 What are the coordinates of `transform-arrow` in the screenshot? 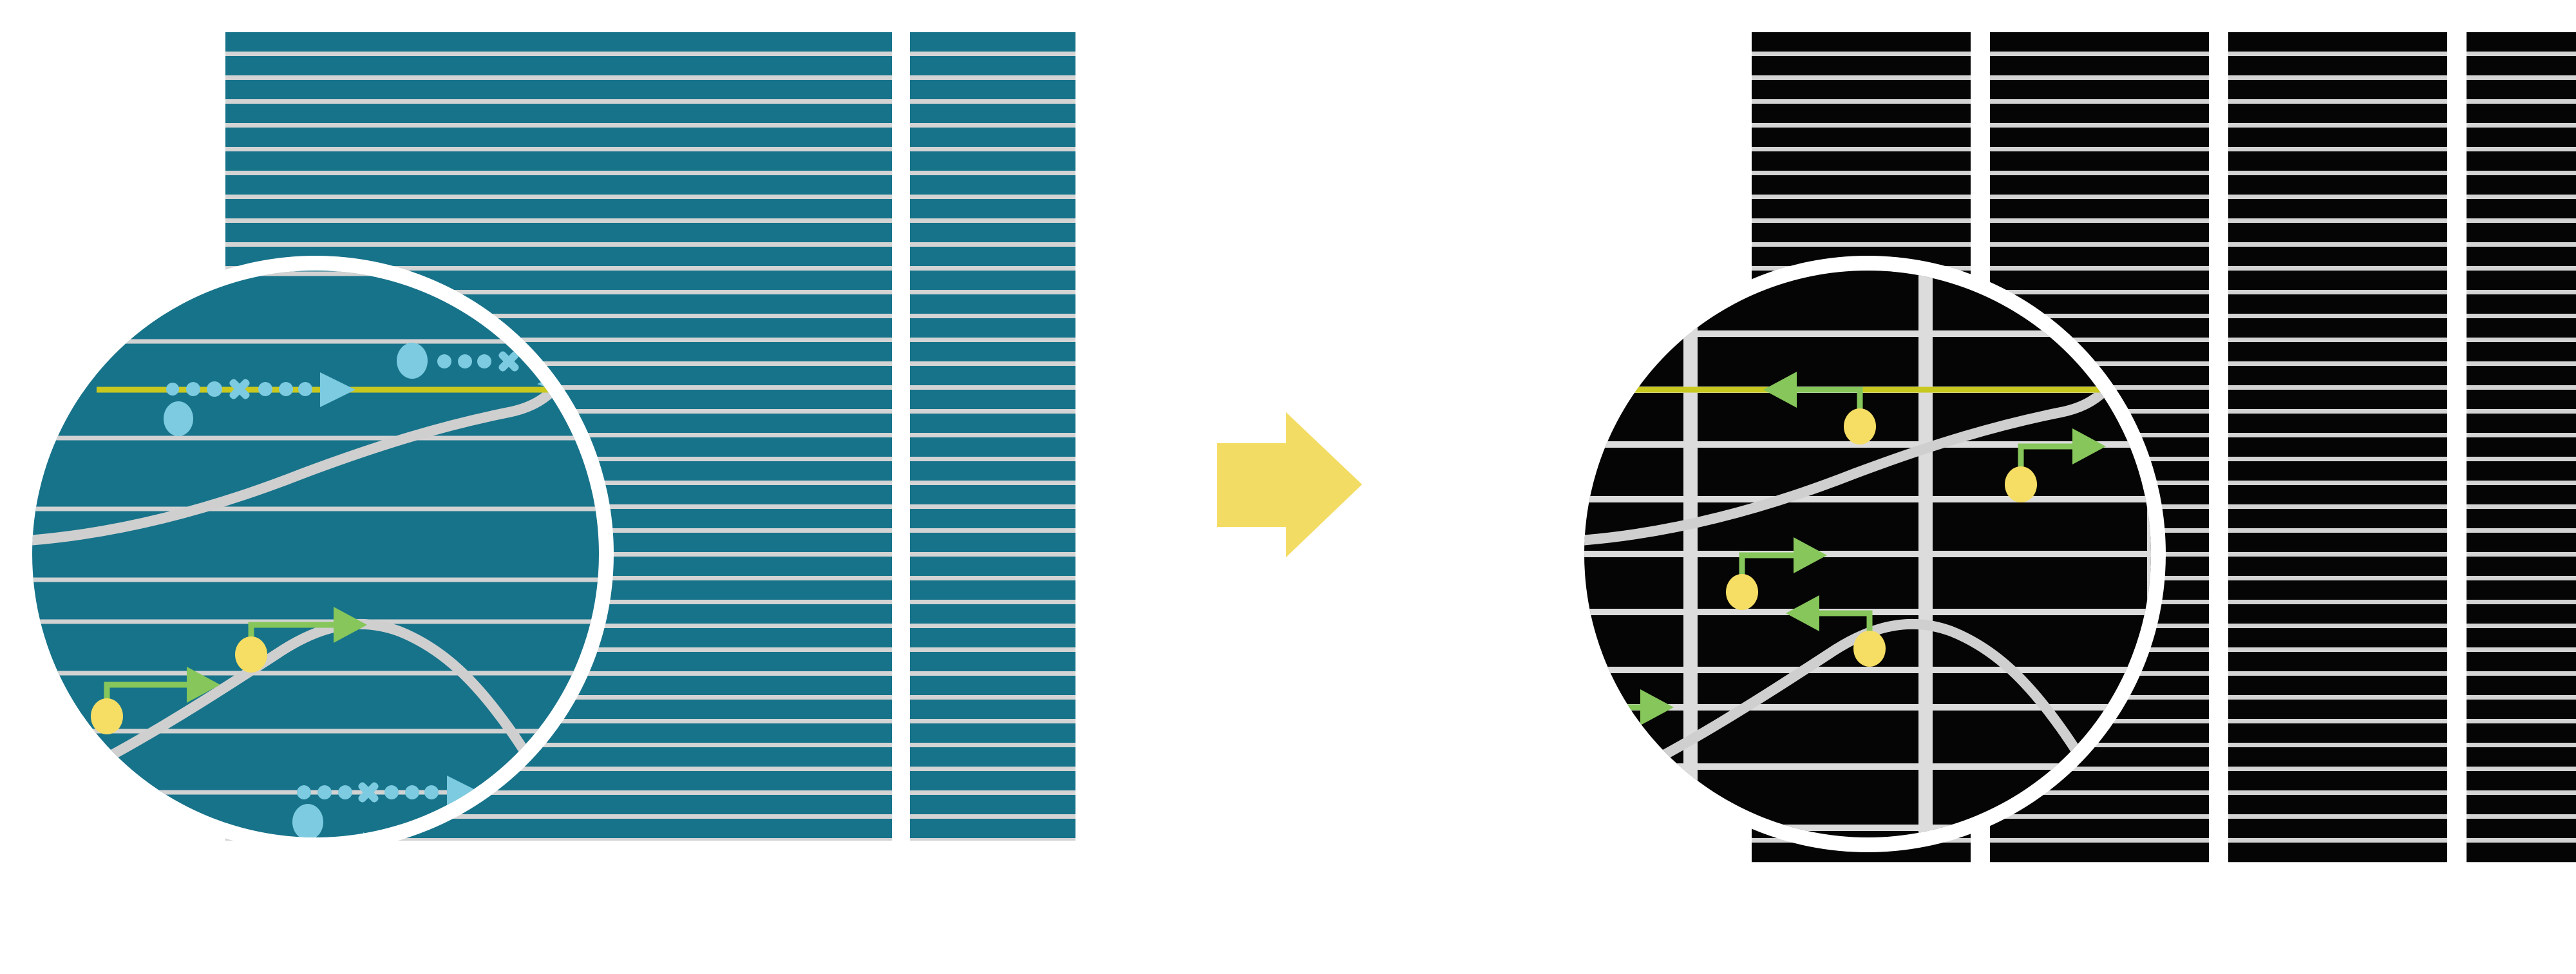 It's located at (1289, 484).